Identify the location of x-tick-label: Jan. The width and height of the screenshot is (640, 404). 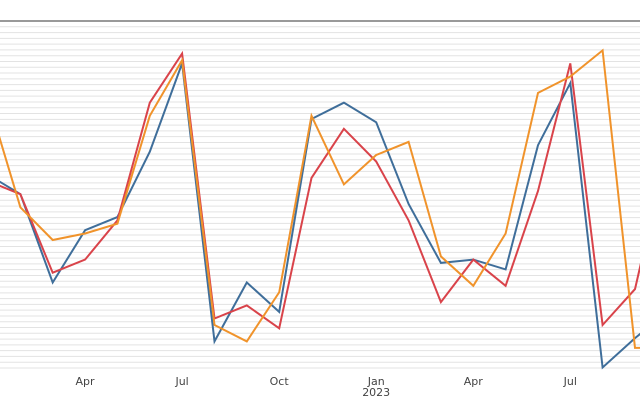
(376, 381).